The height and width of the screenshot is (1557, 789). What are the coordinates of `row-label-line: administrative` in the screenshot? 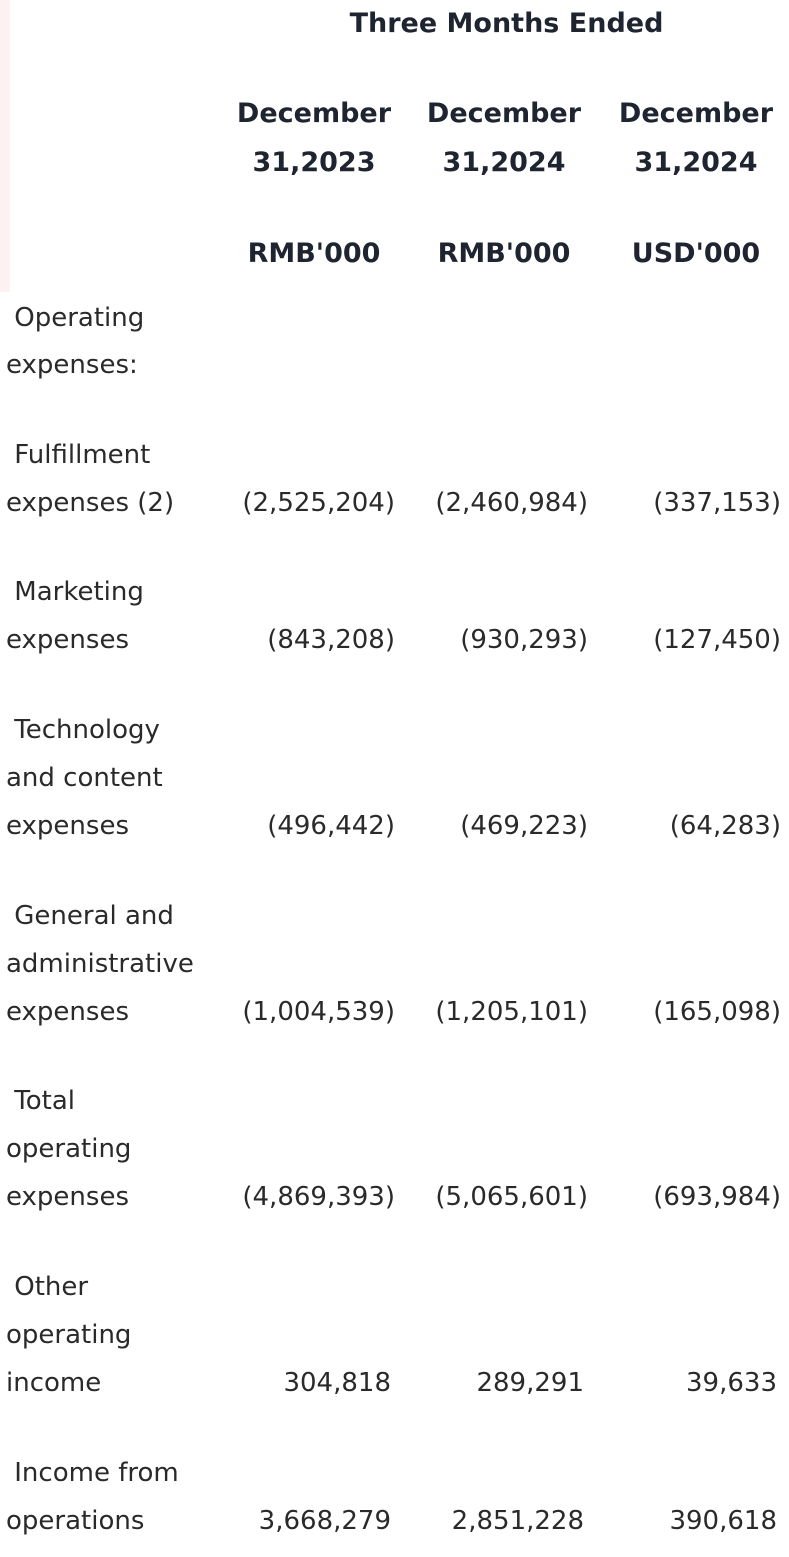 It's located at (100, 964).